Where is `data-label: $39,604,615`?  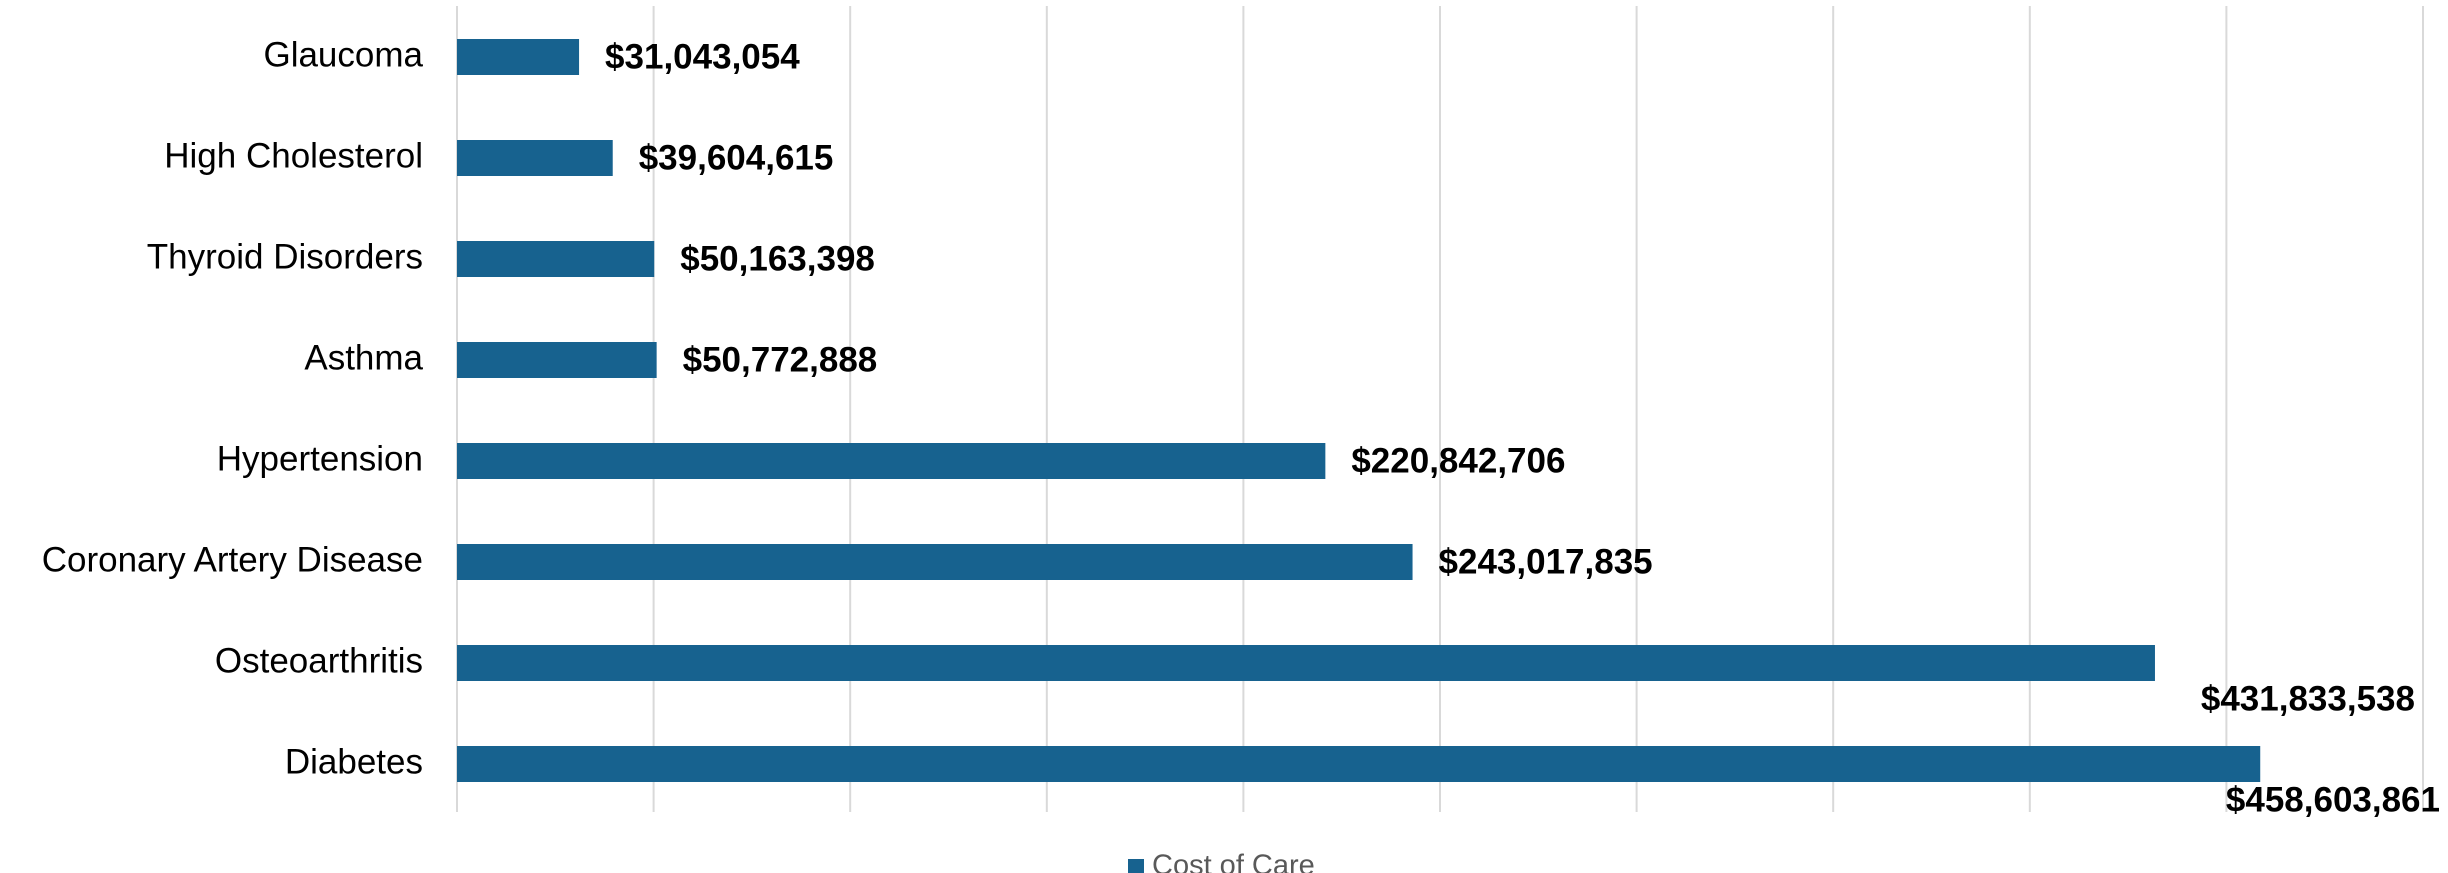
data-label: $39,604,615 is located at coordinates (736, 157).